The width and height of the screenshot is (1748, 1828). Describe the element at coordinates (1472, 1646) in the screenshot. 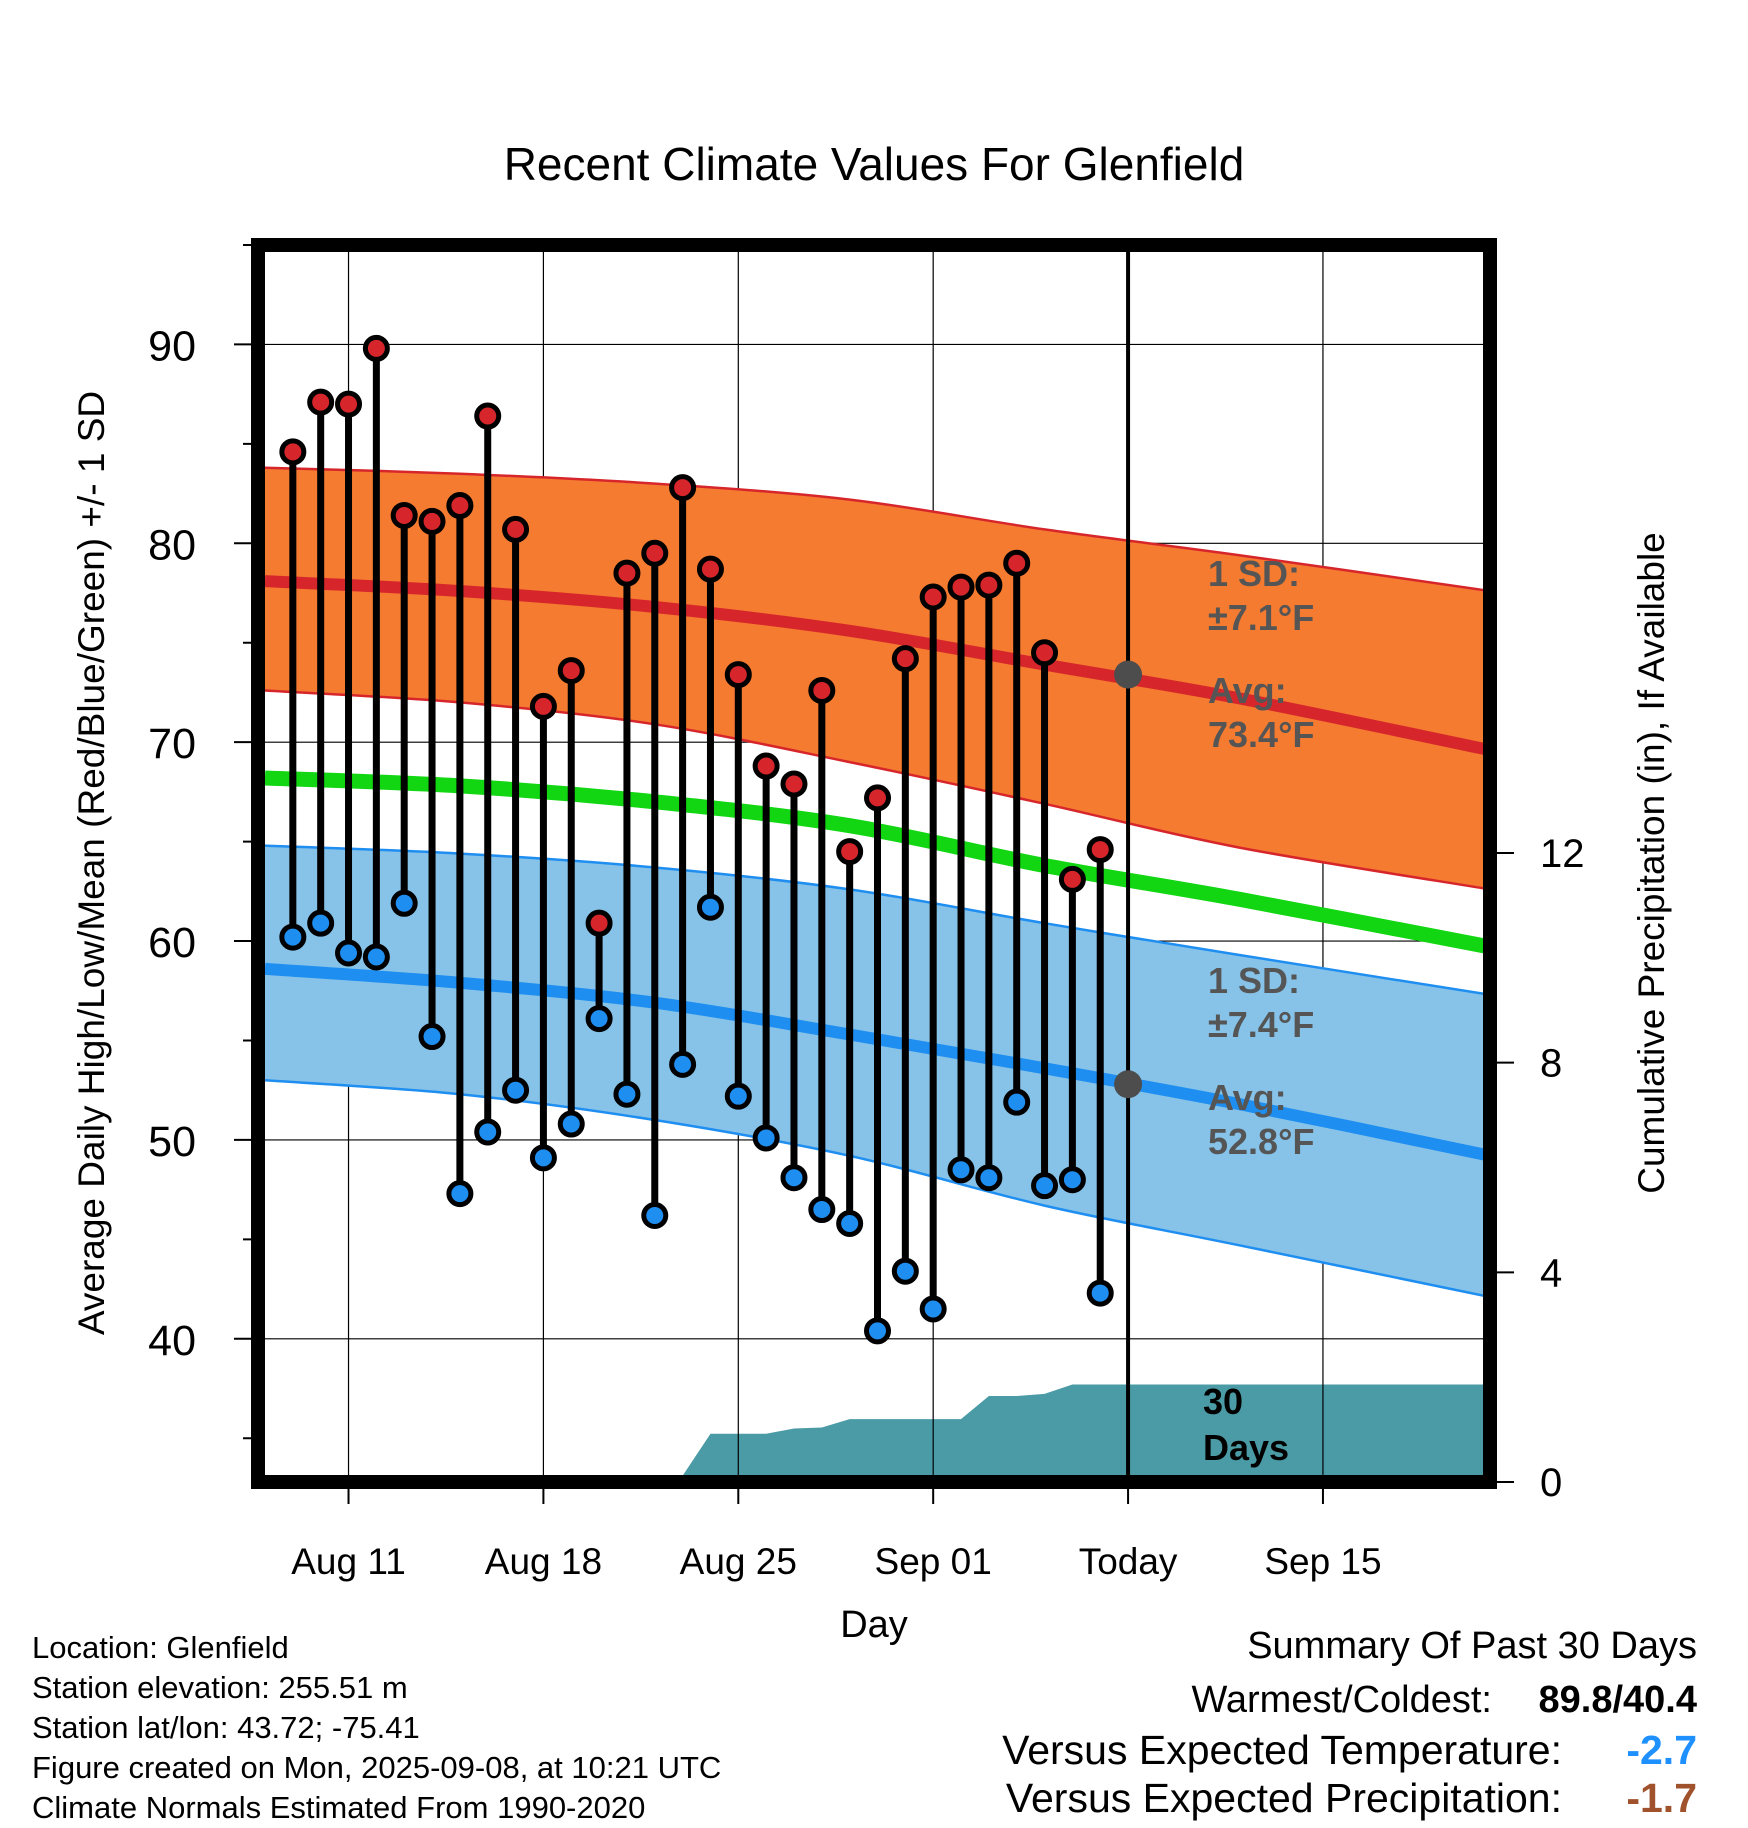

I see `summary-title: Summary Of Past 30 Days` at that location.